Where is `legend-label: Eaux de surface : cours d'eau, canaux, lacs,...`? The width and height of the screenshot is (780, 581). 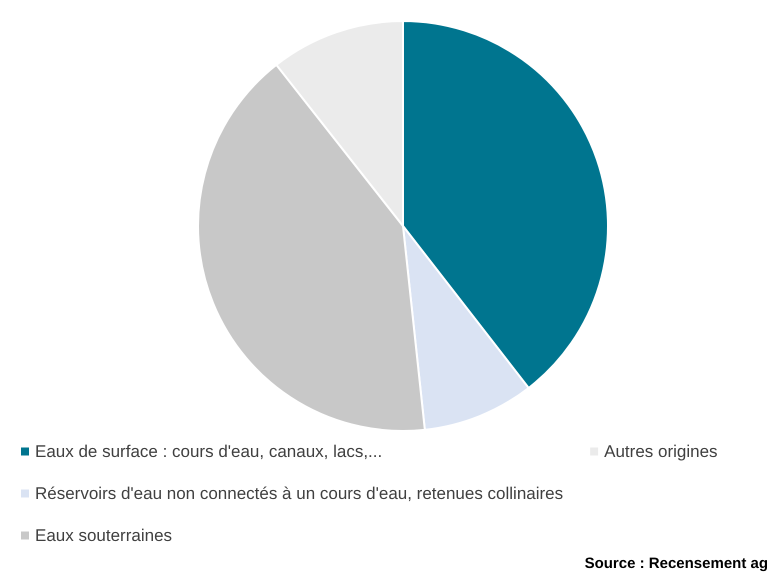
legend-label: Eaux de surface : cours d'eau, canaux, lacs,... is located at coordinates (208, 451).